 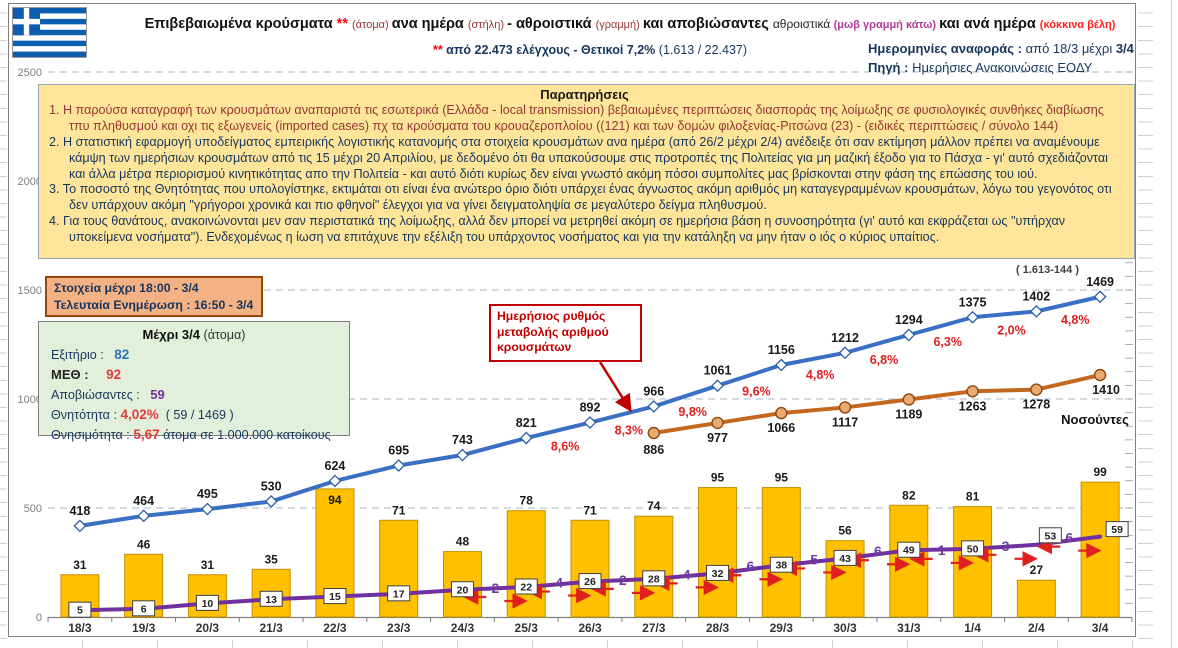 I want to click on death-label: 38, so click(x=781, y=566).